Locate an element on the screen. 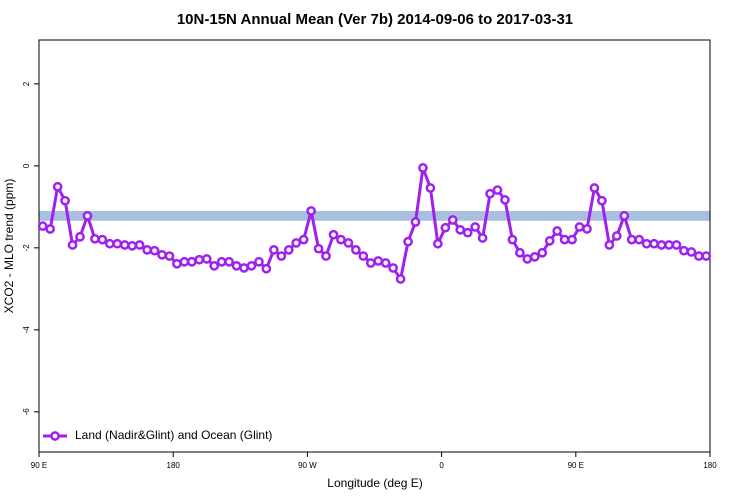  y-tick-label: 0 is located at coordinates (26, 165).